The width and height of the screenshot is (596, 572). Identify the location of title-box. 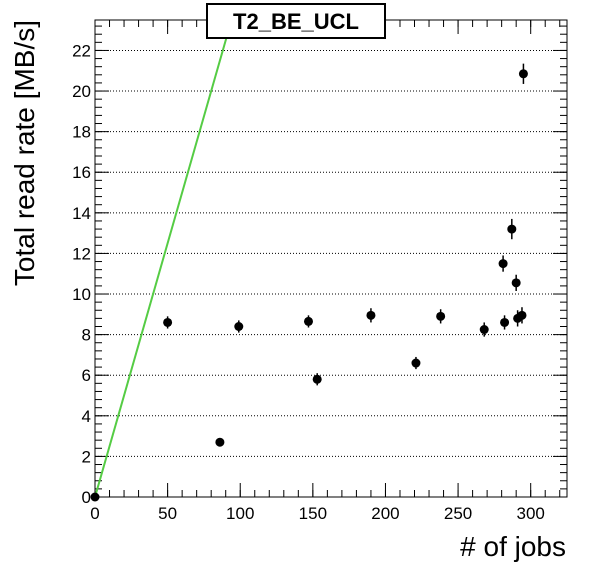
(296, 21).